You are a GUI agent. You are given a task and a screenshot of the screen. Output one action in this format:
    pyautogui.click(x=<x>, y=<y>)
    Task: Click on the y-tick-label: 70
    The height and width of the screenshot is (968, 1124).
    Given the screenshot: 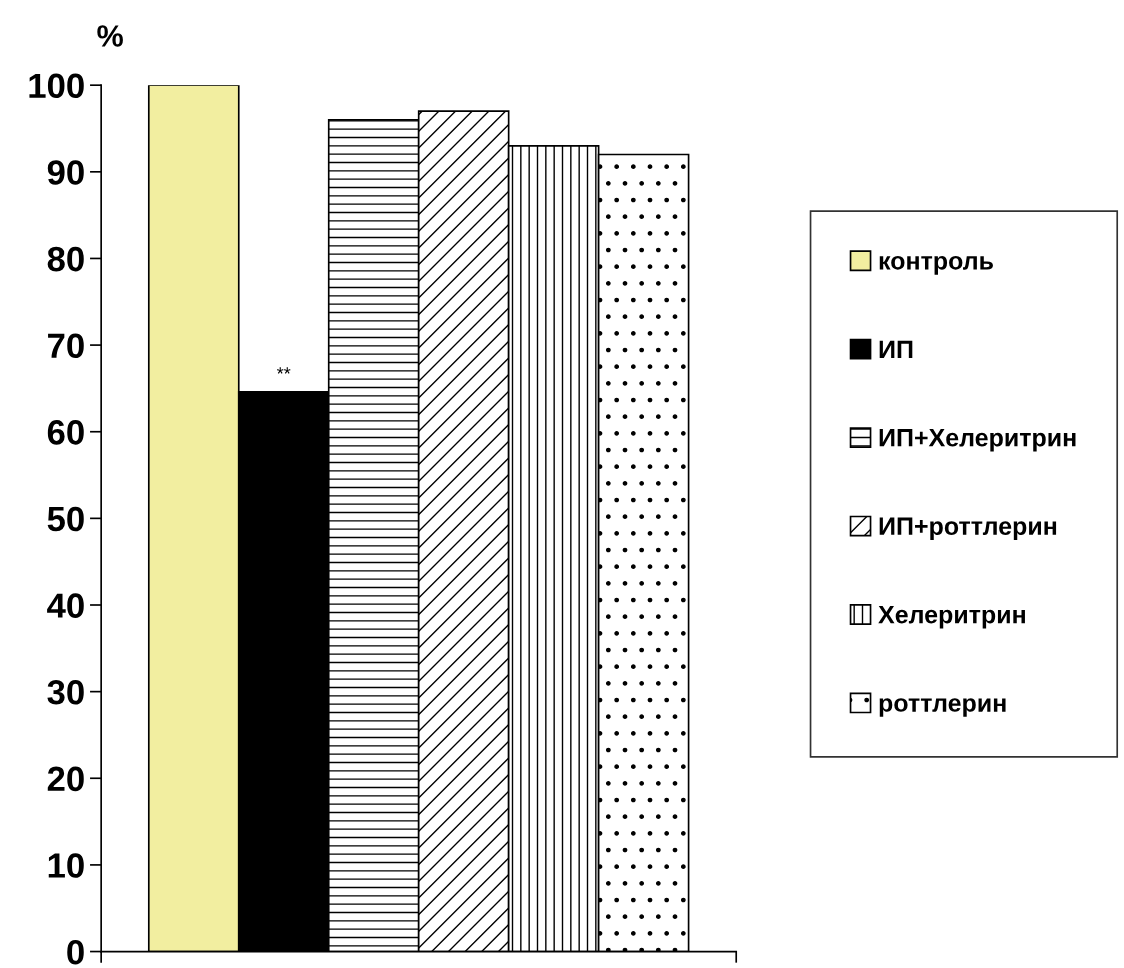 What is the action you would take?
    pyautogui.click(x=66, y=346)
    